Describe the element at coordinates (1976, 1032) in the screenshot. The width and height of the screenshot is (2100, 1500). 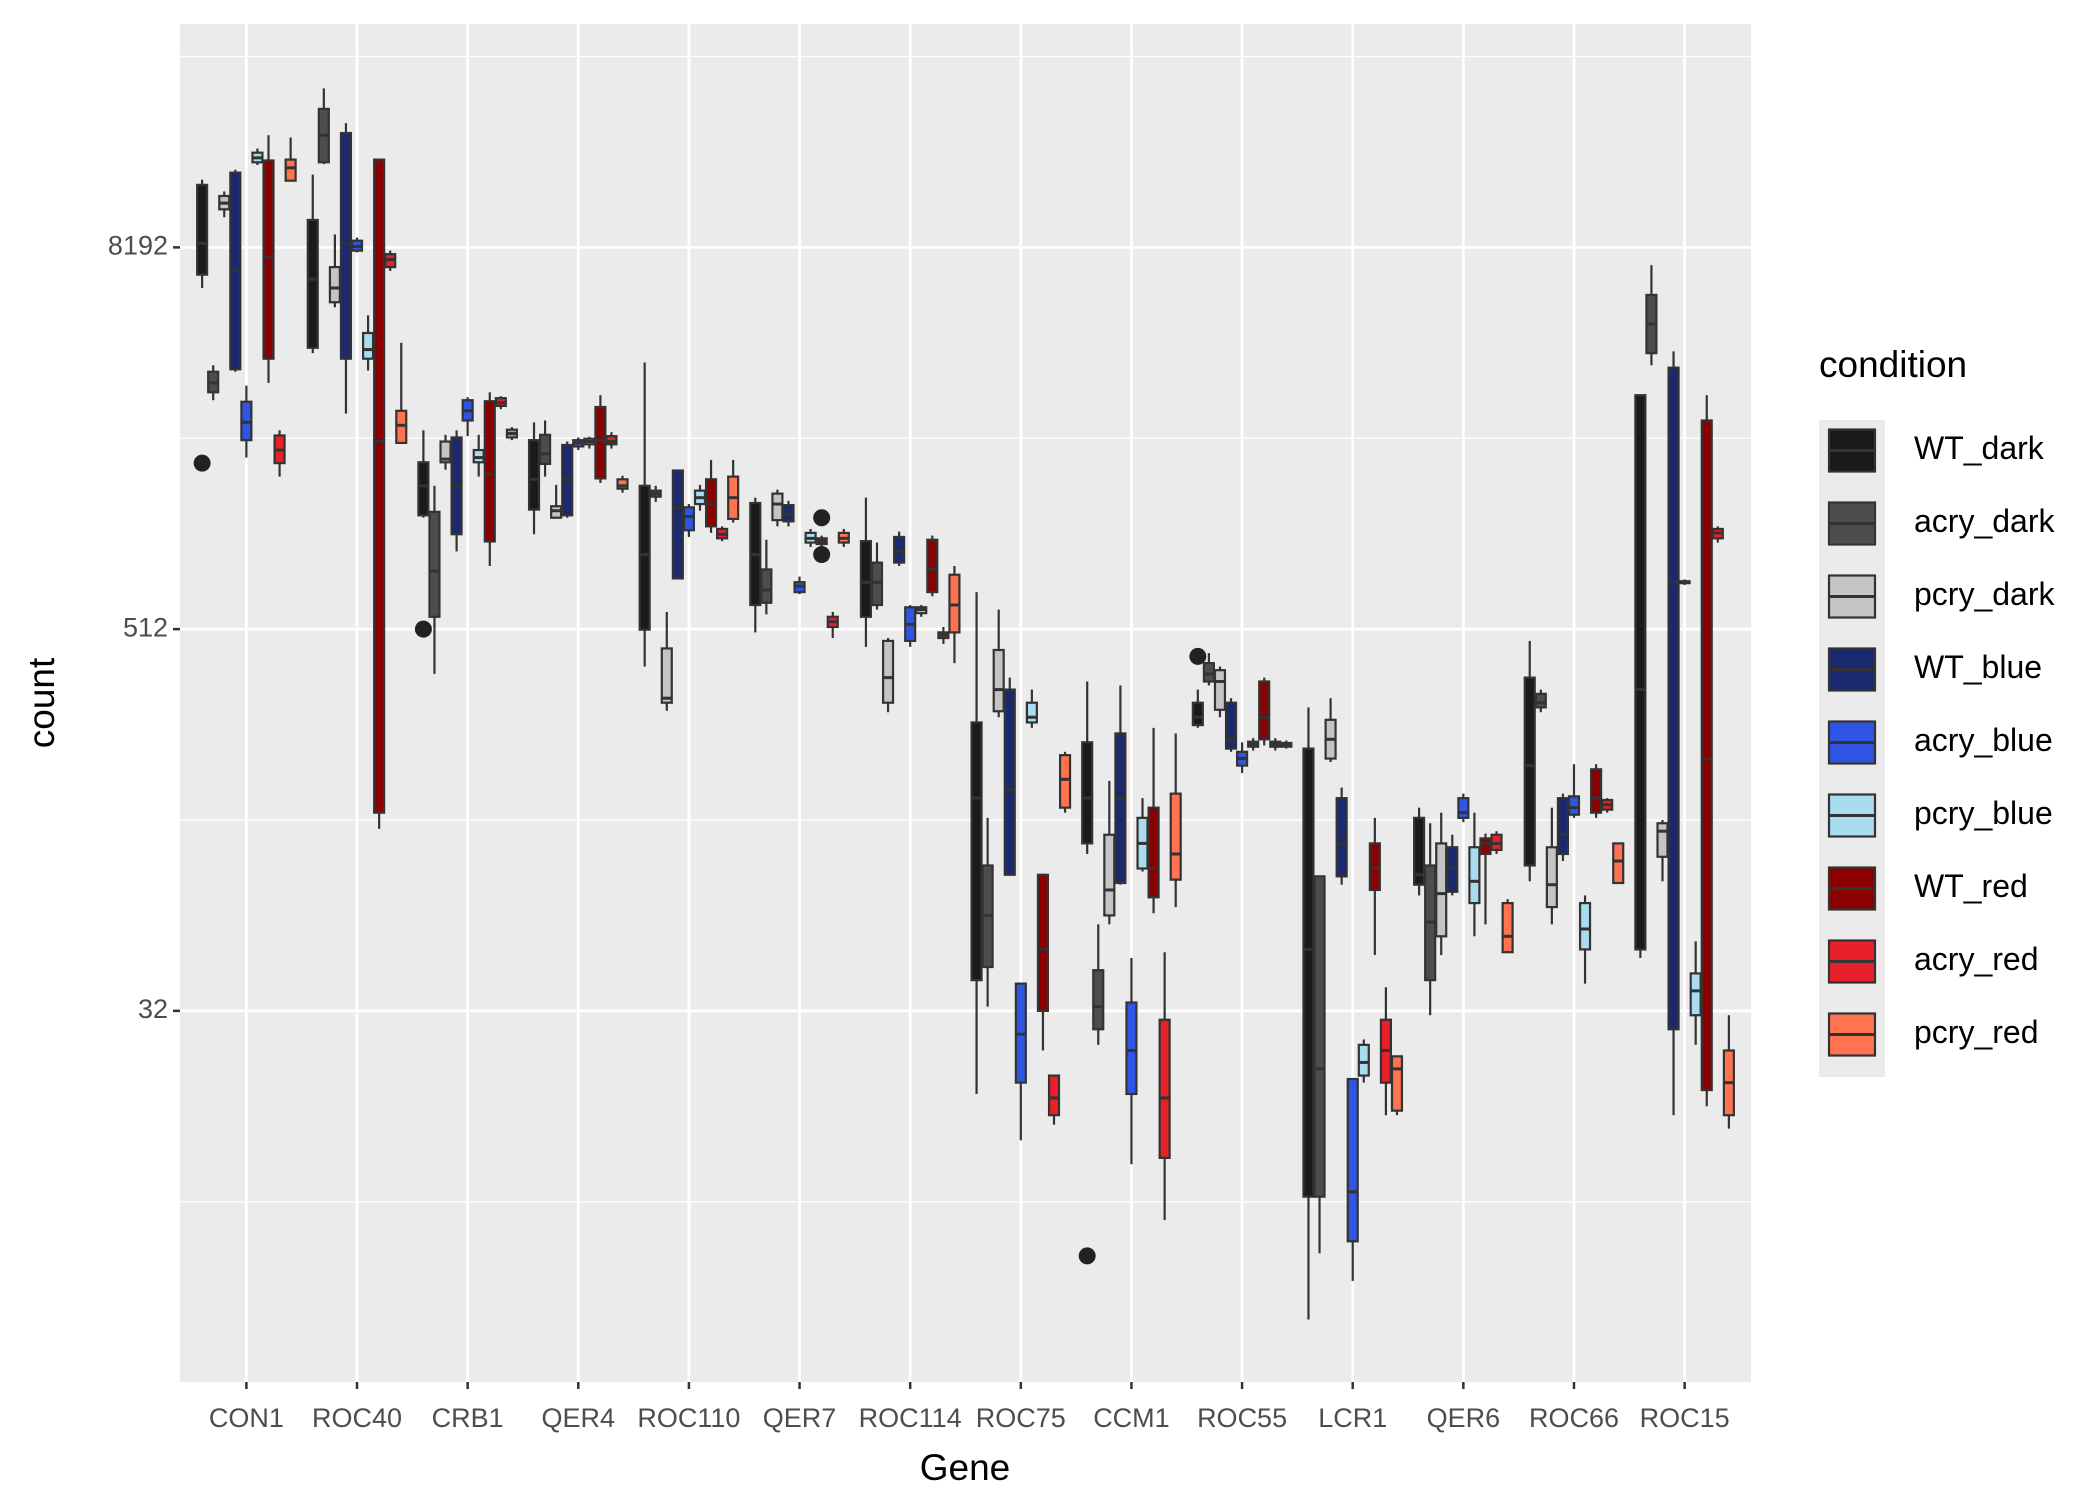
I see `legend-label: pcry_red` at that location.